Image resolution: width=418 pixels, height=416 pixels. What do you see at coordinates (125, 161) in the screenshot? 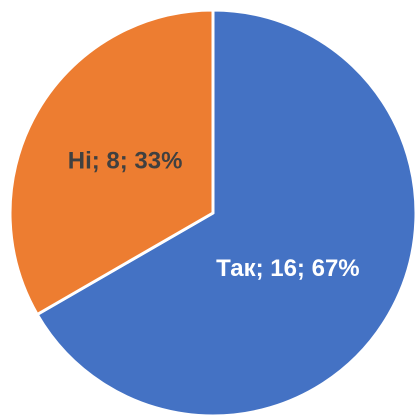
I see `data-label: Ні; 8; 33%` at bounding box center [125, 161].